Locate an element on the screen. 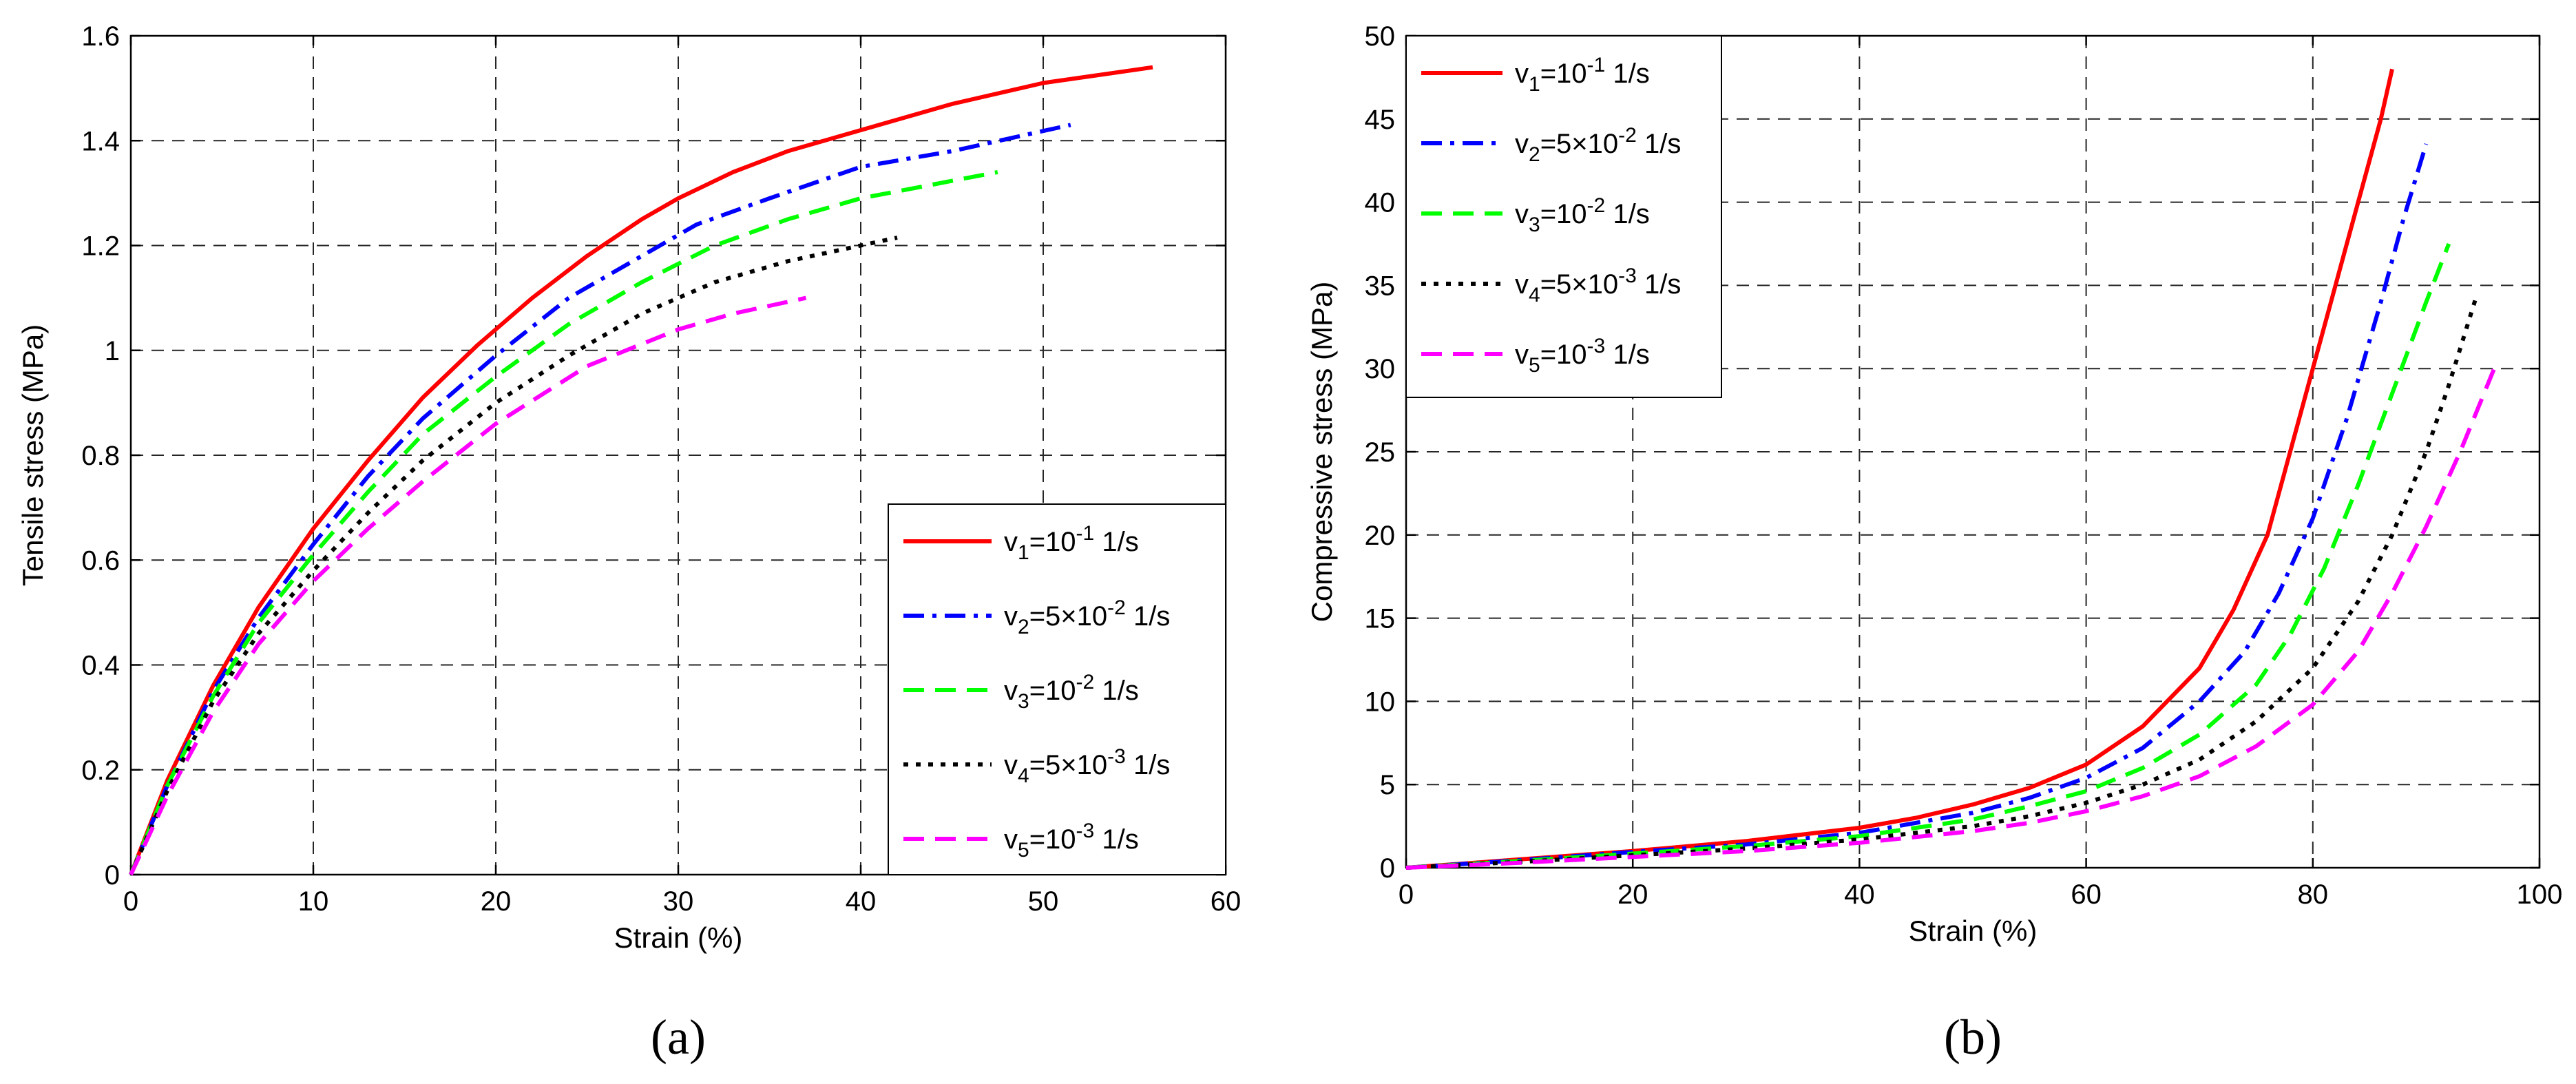  chart-a-series-line-v5 is located at coordinates (468, 585).